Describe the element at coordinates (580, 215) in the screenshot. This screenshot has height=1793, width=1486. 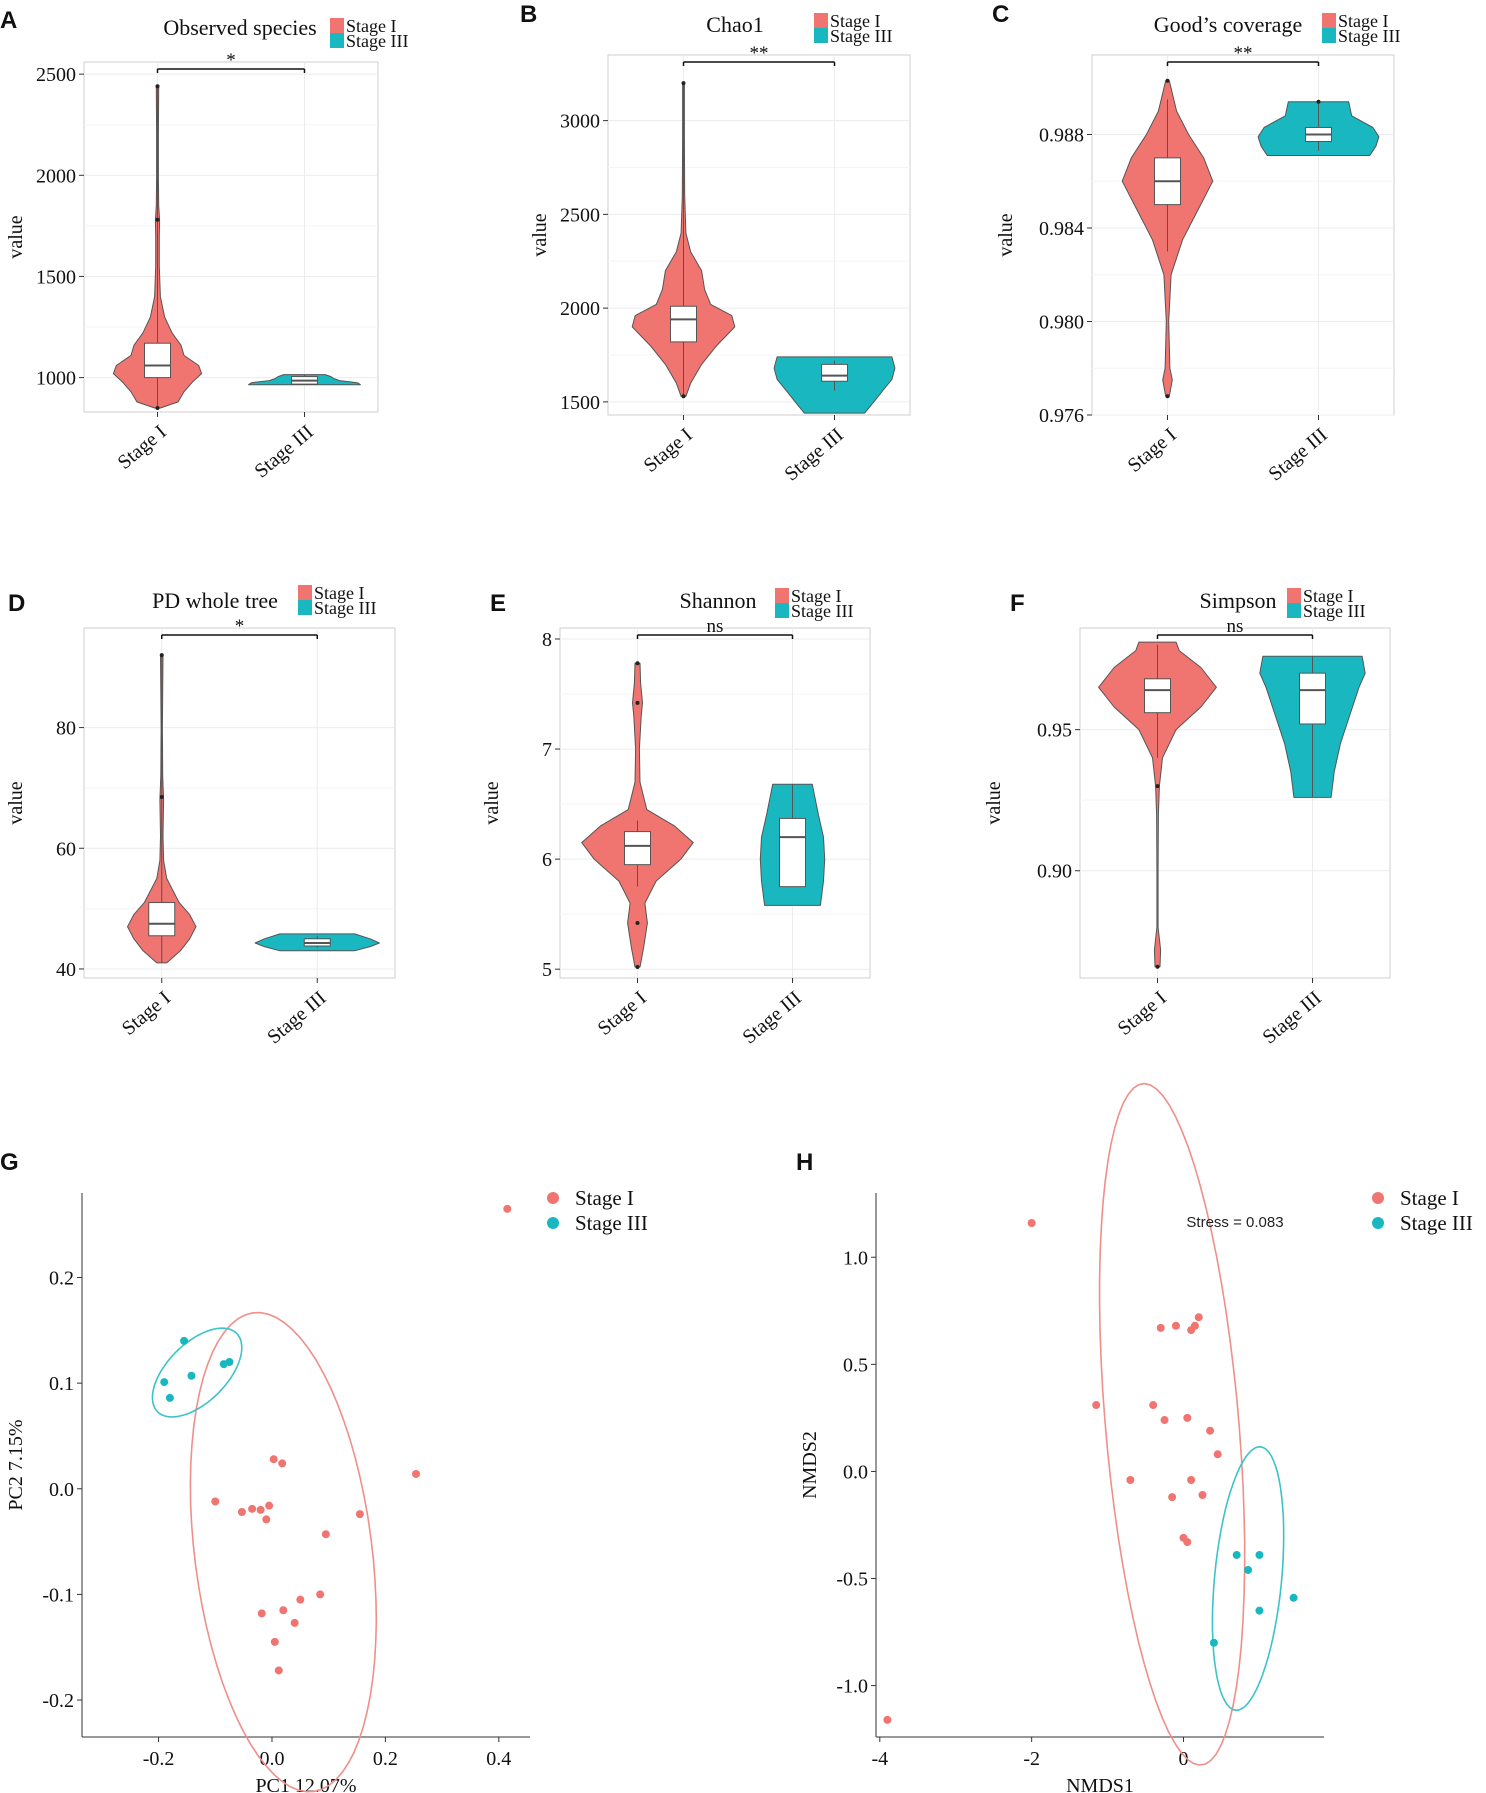
I see `y-tick-label: 2500` at that location.